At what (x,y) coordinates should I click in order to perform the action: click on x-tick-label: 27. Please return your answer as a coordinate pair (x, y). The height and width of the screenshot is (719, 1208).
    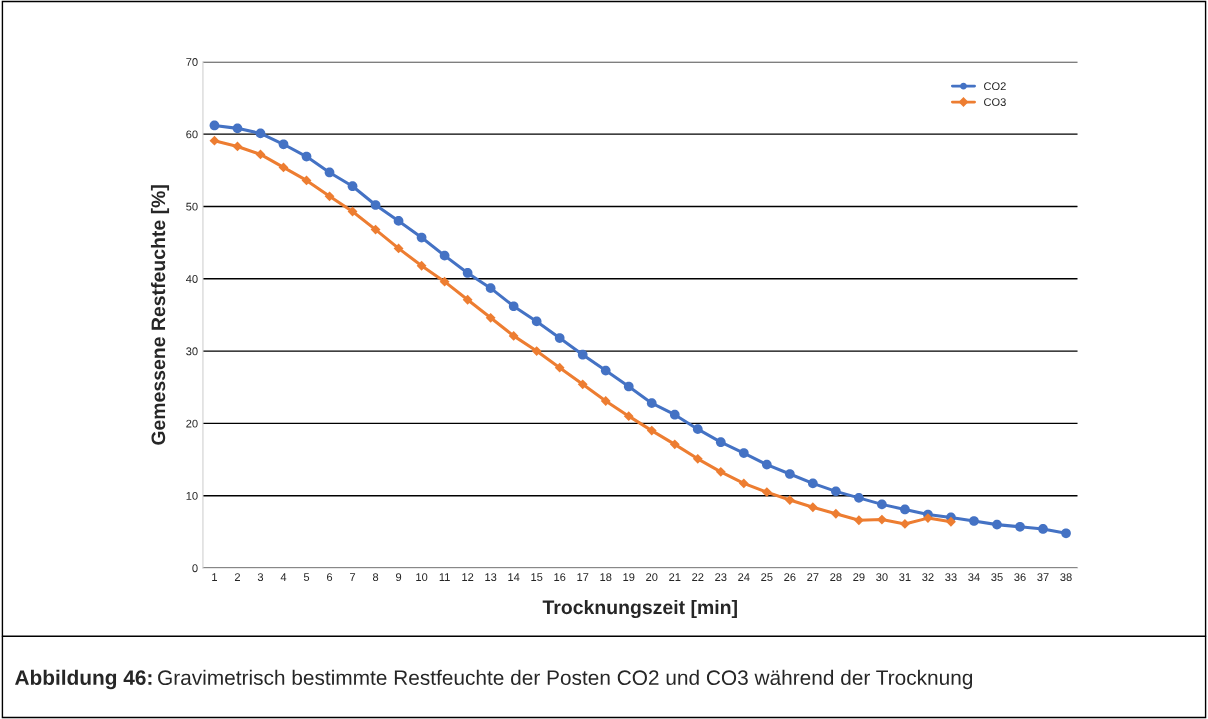
    Looking at the image, I should click on (813, 577).